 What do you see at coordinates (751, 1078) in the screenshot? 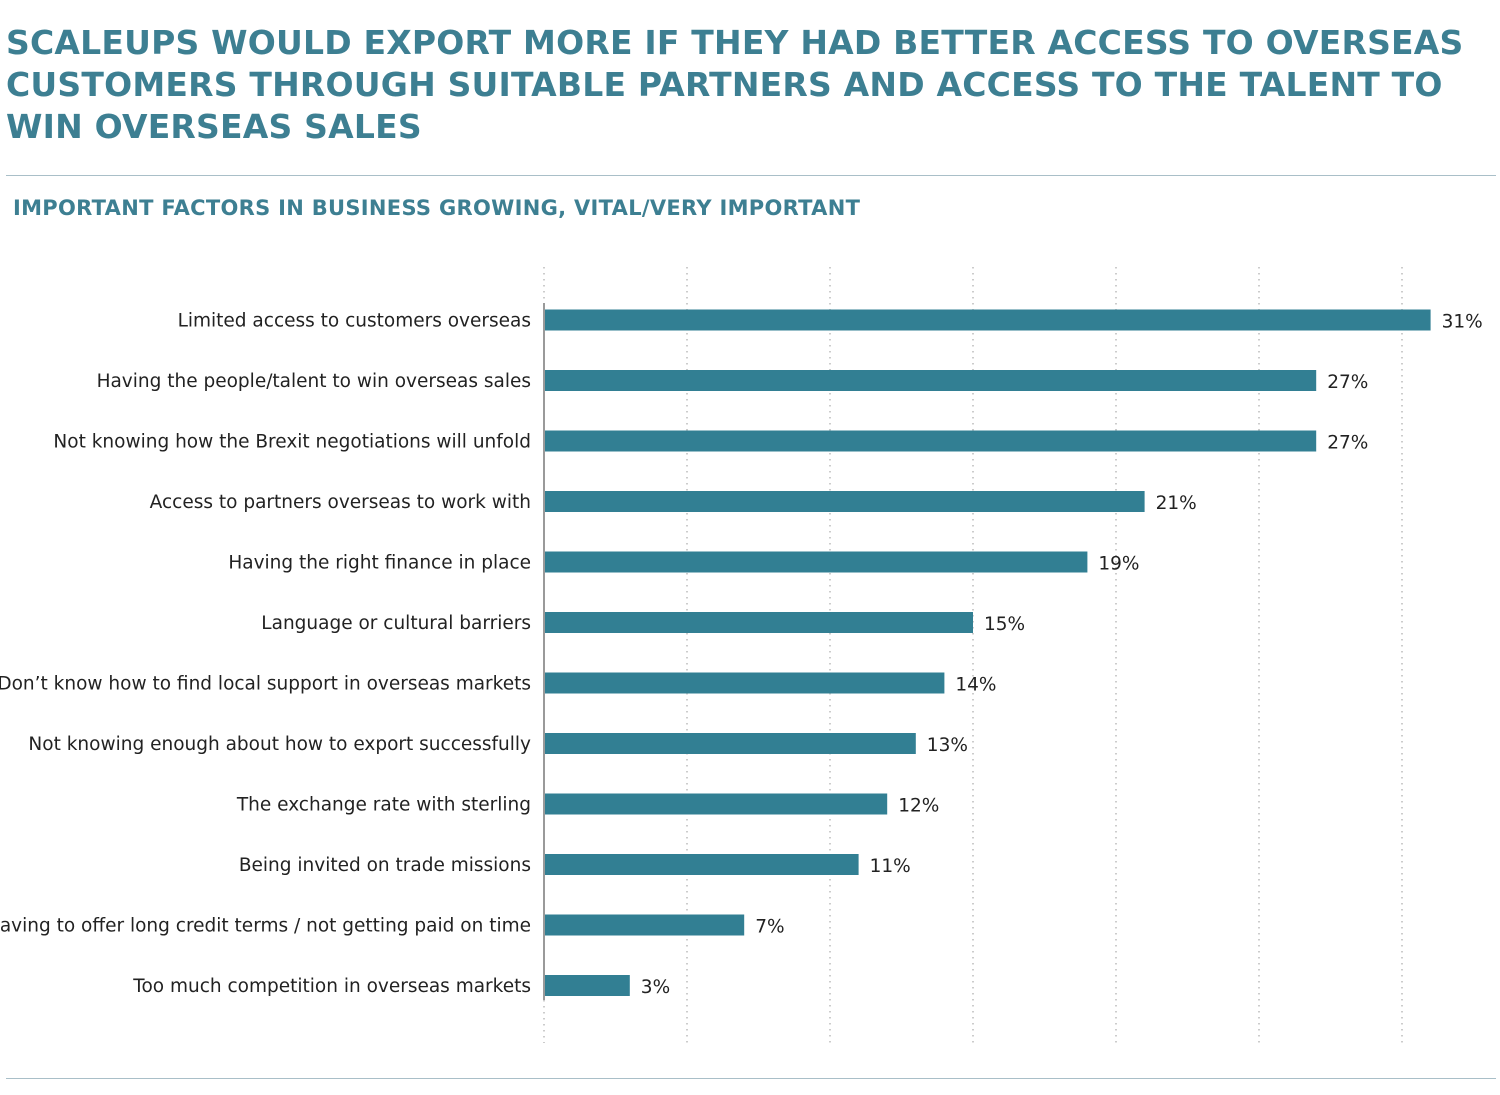
I see `footer-divider` at bounding box center [751, 1078].